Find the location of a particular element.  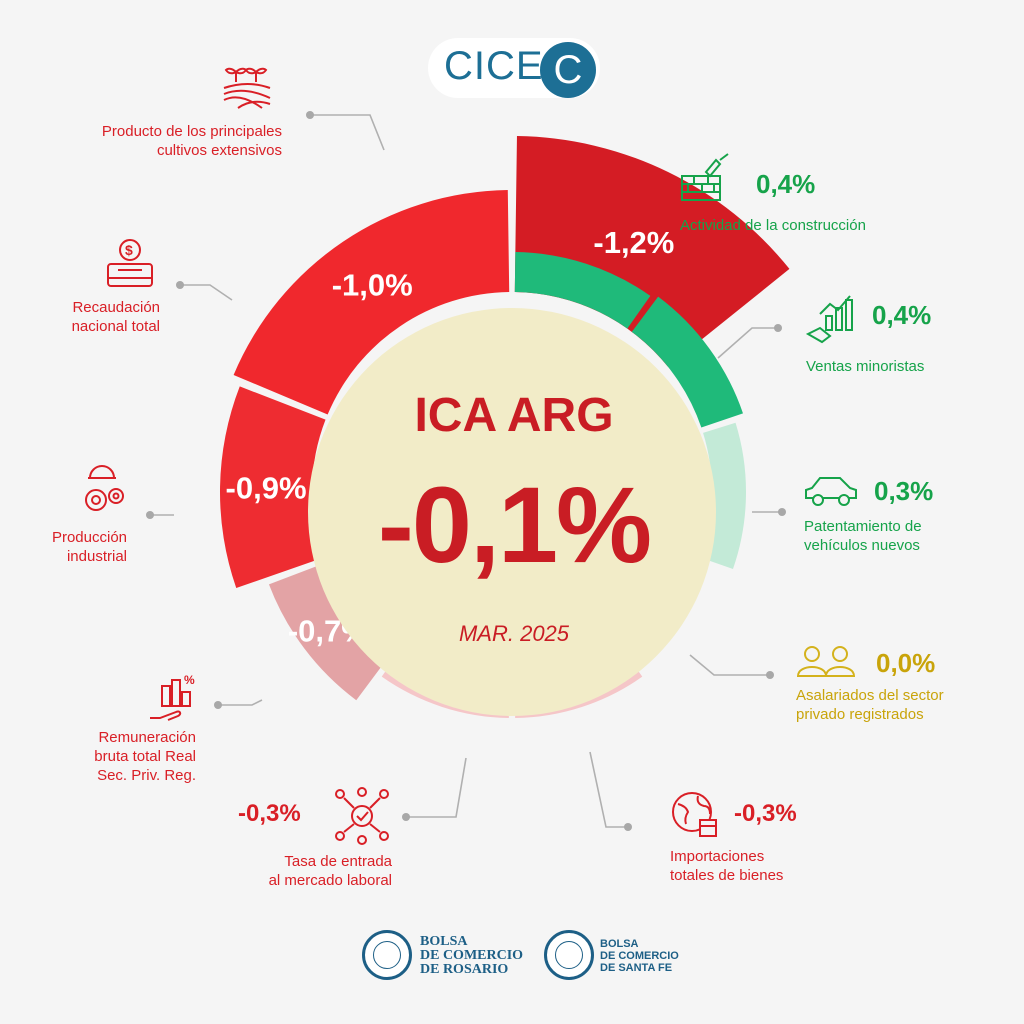

footer-rosario: BOLSA DE COMERCIO DE ROSARIO is located at coordinates (471, 956).